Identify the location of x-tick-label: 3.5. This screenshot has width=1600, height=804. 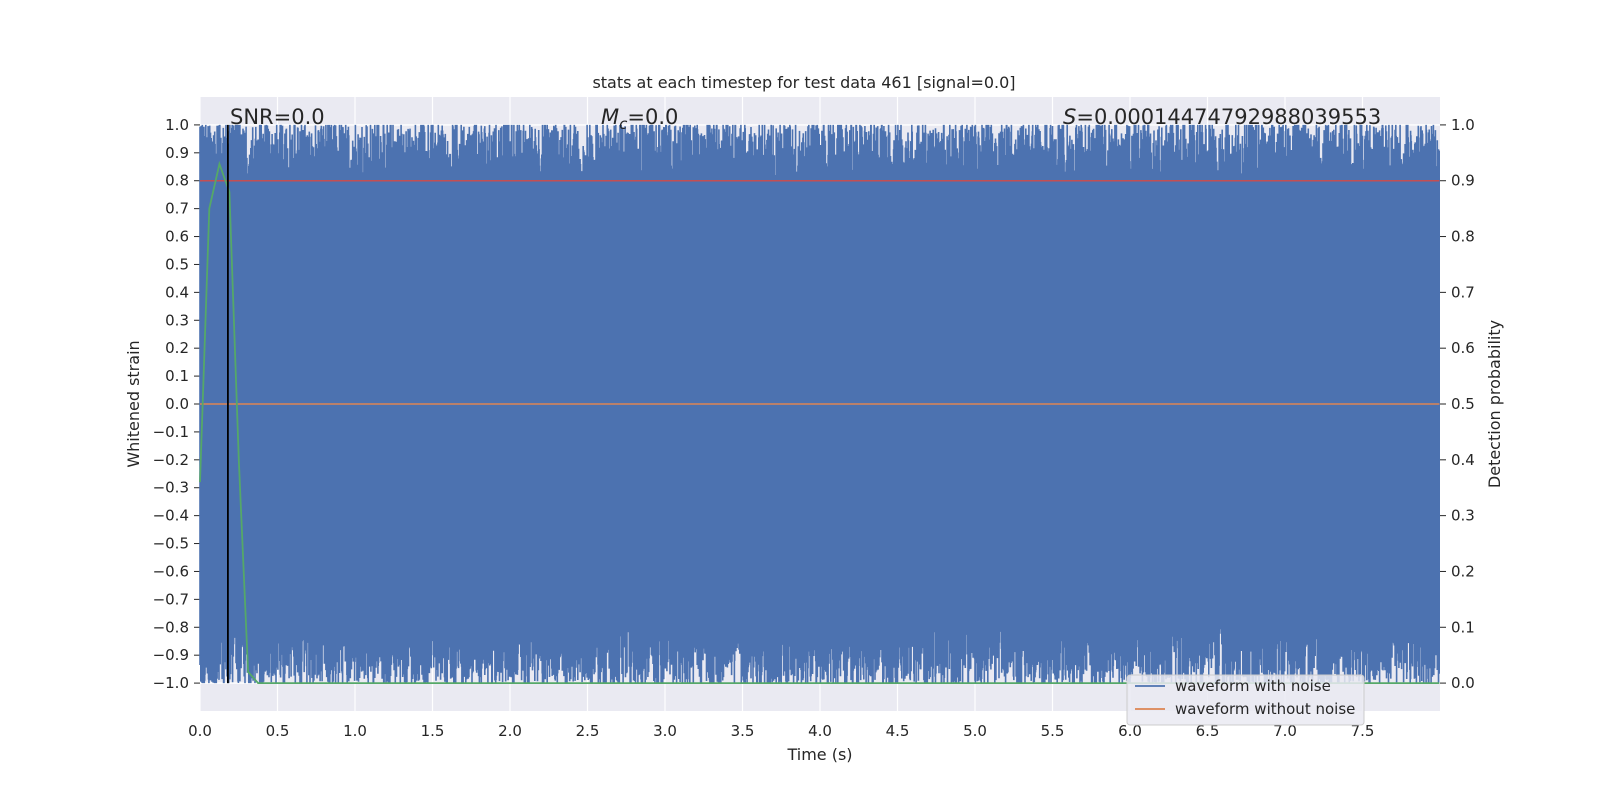
(743, 731).